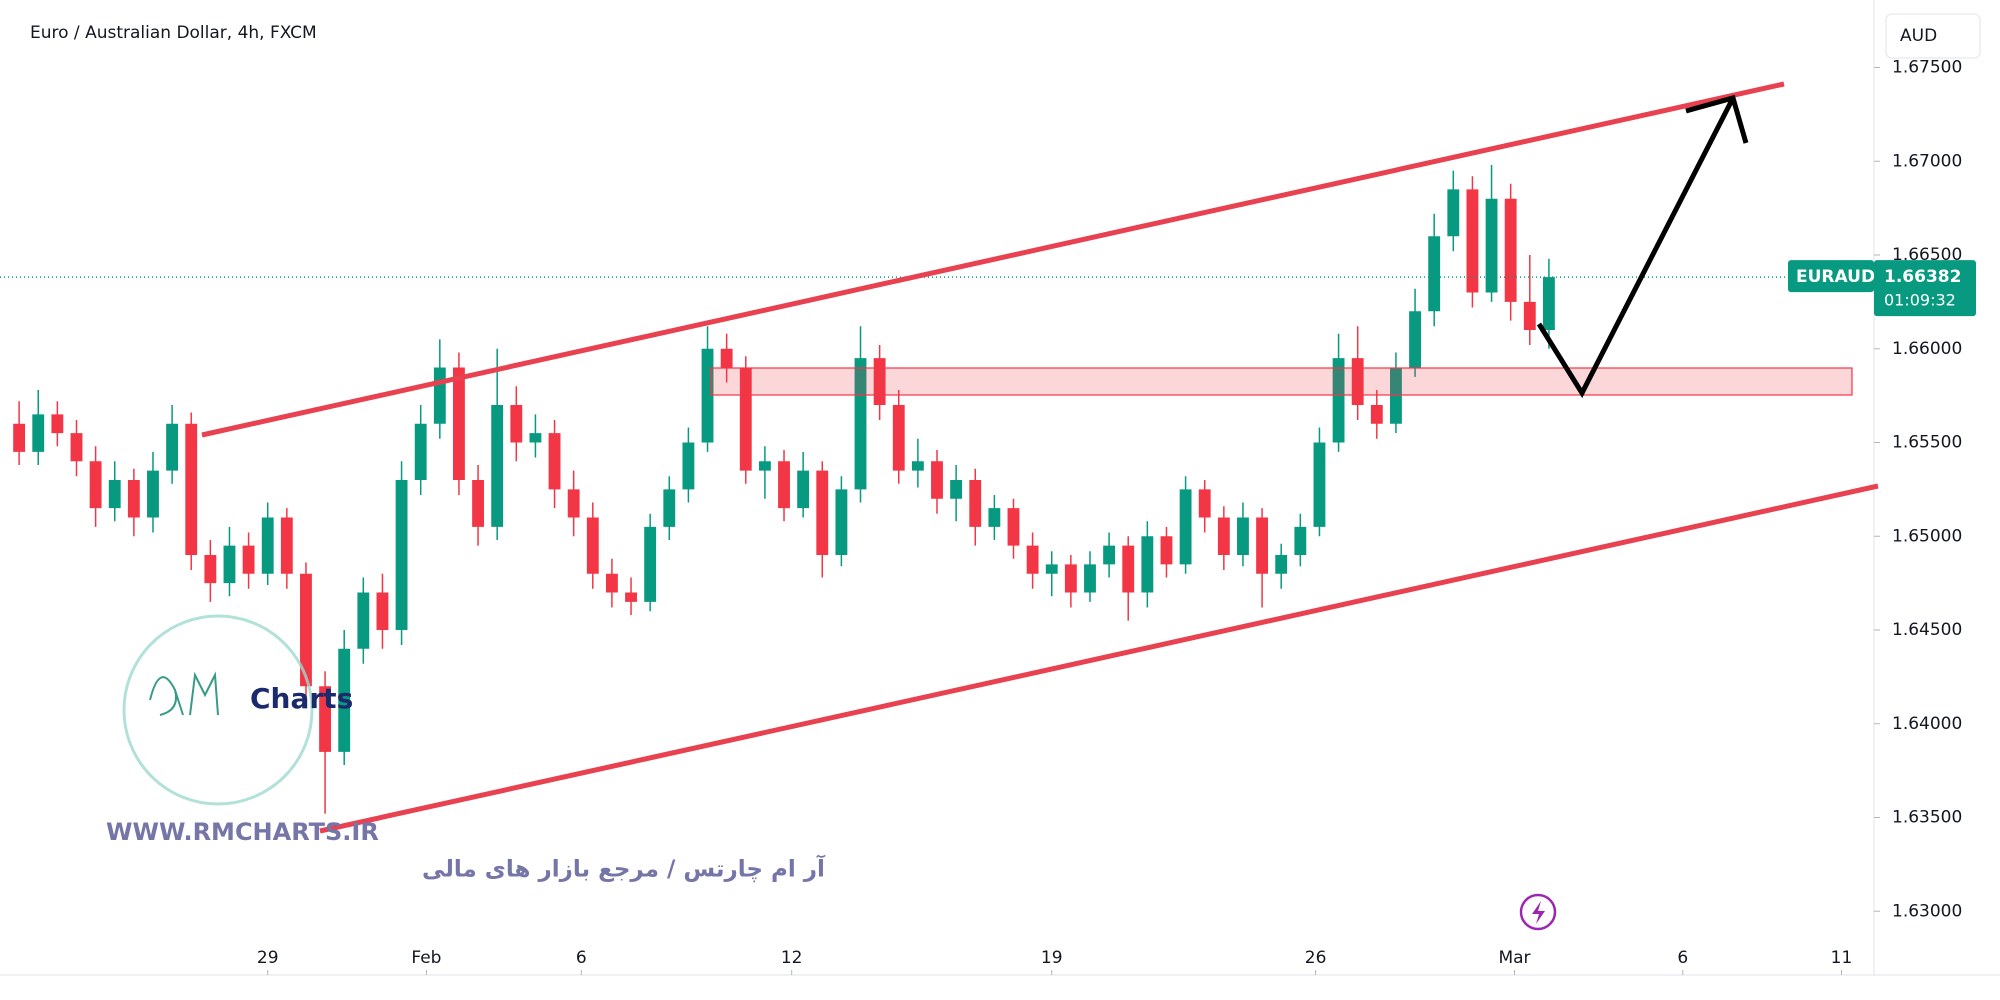 The image size is (2000, 1000). What do you see at coordinates (184, 693) in the screenshot?
I see `logo-mark` at bounding box center [184, 693].